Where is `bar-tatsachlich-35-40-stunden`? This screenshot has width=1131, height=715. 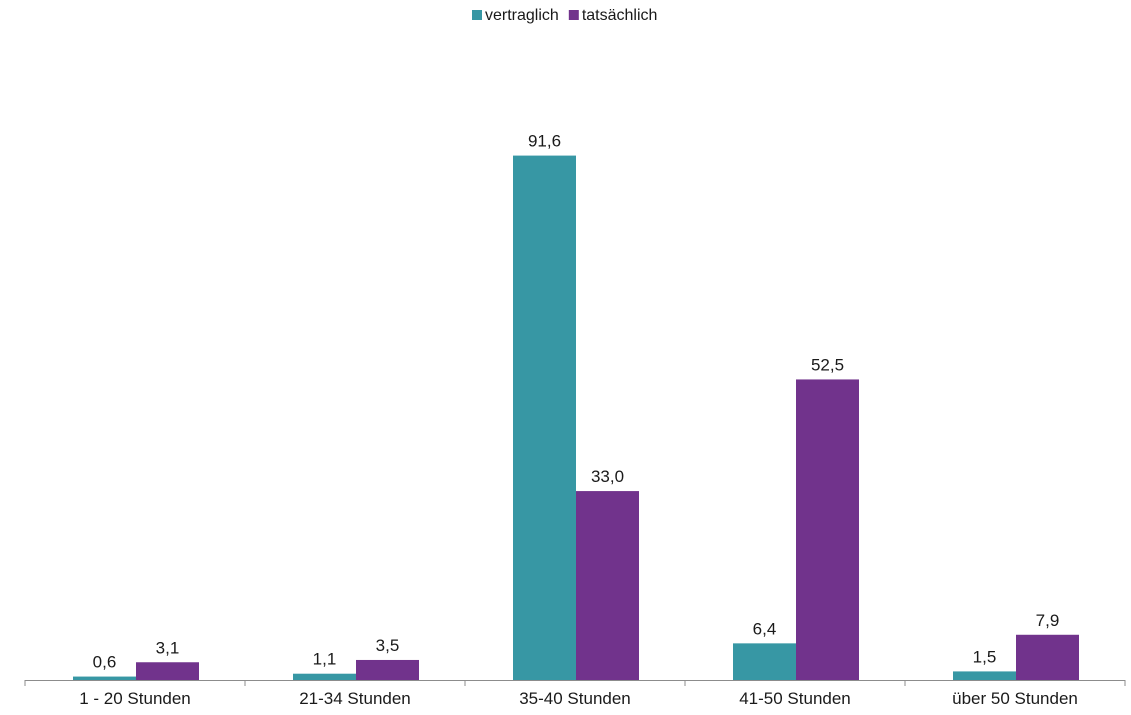
bar-tatsachlich-35-40-stunden is located at coordinates (607, 585).